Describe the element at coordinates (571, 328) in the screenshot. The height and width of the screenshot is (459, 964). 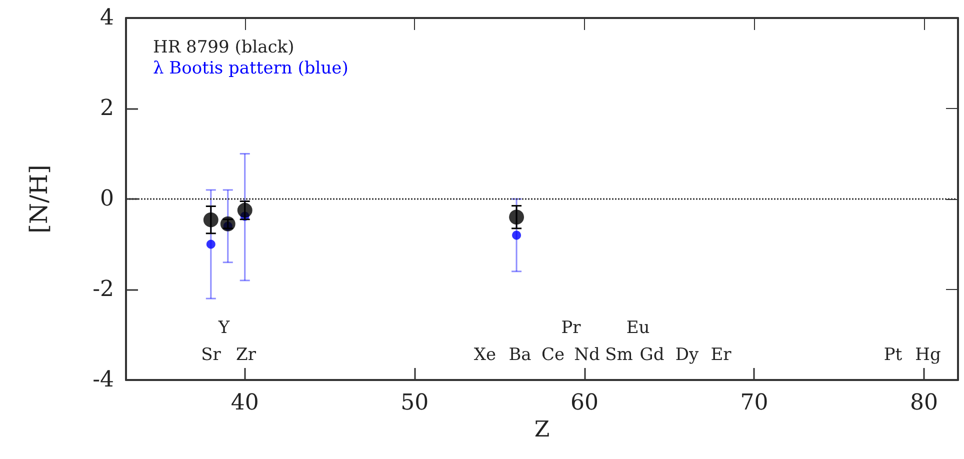
I see `annotation: Pr` at that location.